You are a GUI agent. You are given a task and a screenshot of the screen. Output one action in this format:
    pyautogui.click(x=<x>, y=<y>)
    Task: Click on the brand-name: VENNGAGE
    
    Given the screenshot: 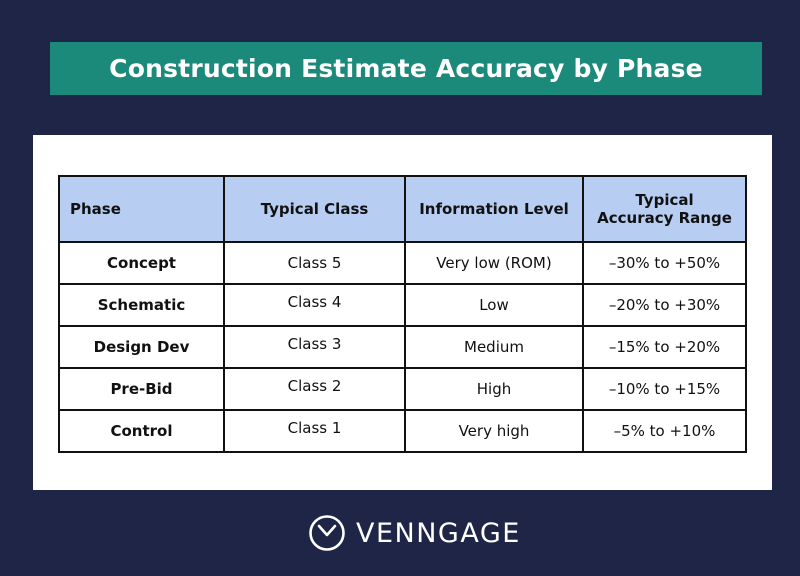 What is the action you would take?
    pyautogui.click(x=438, y=533)
    